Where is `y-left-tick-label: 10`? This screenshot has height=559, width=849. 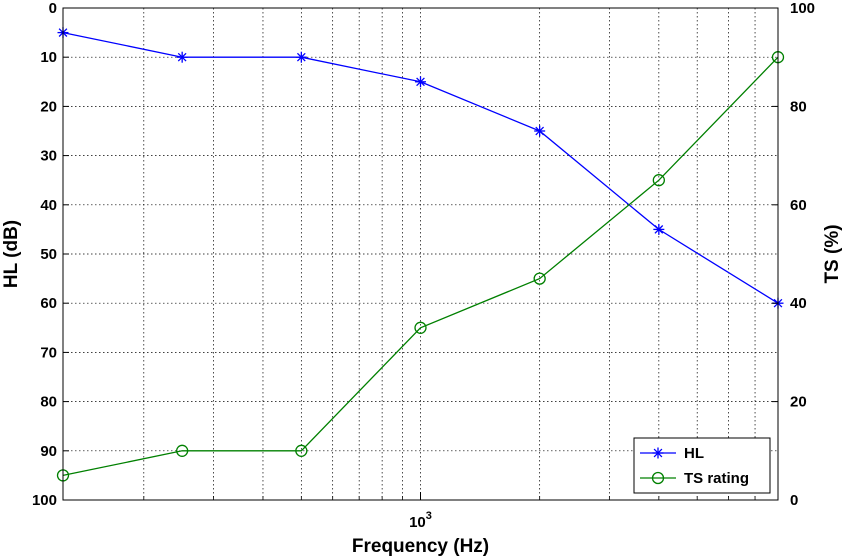
y-left-tick-label: 10 is located at coordinates (48, 57).